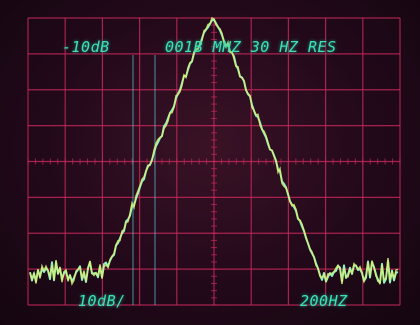 Image resolution: width=420 pixels, height=325 pixels. I want to click on reference-level-readout: -10dB, so click(86, 47).